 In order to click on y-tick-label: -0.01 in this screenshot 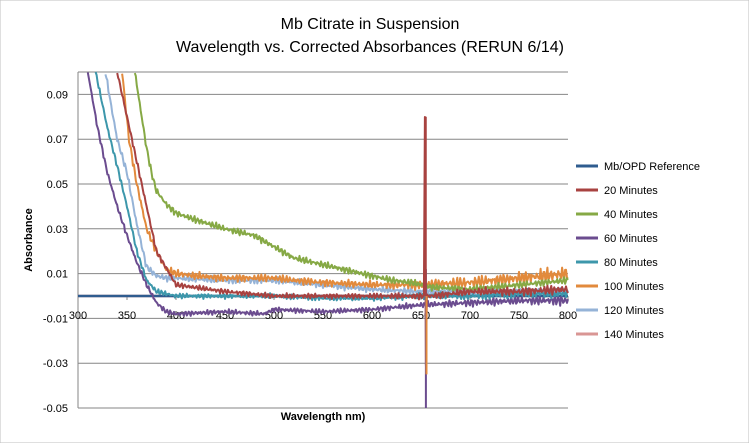, I will do `click(55, 319)`.